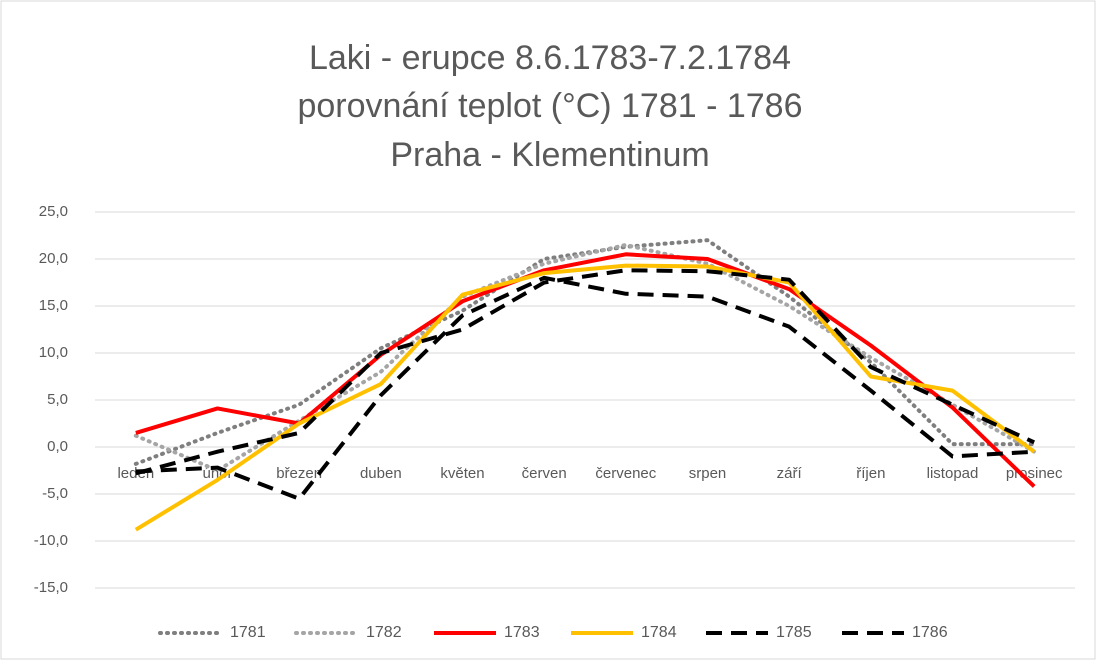  Describe the element at coordinates (299, 473) in the screenshot. I see `x-tick-label: březen` at that location.